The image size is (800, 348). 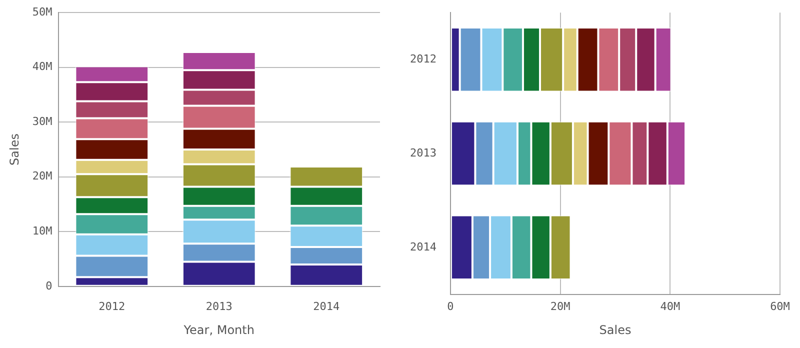 I want to click on x-tick-label: 2014, so click(x=326, y=306).